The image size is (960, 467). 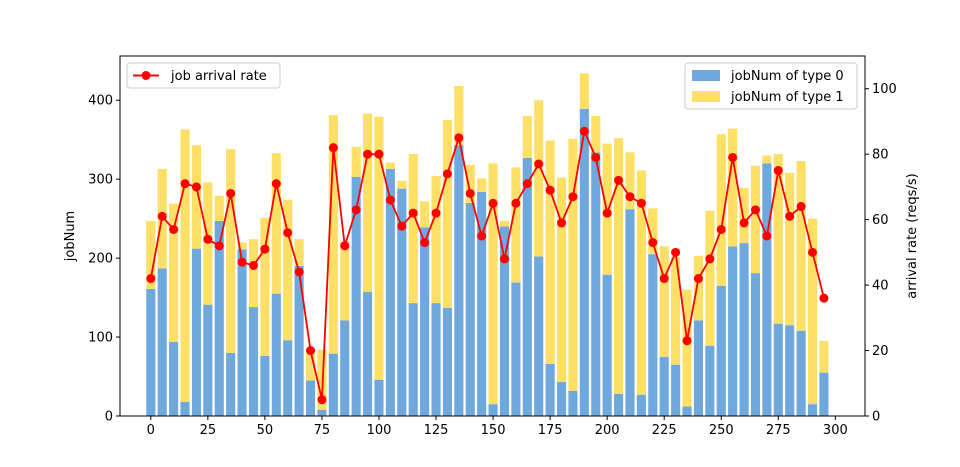 I want to click on legend-rate-label: job arrival rate, so click(x=218, y=76).